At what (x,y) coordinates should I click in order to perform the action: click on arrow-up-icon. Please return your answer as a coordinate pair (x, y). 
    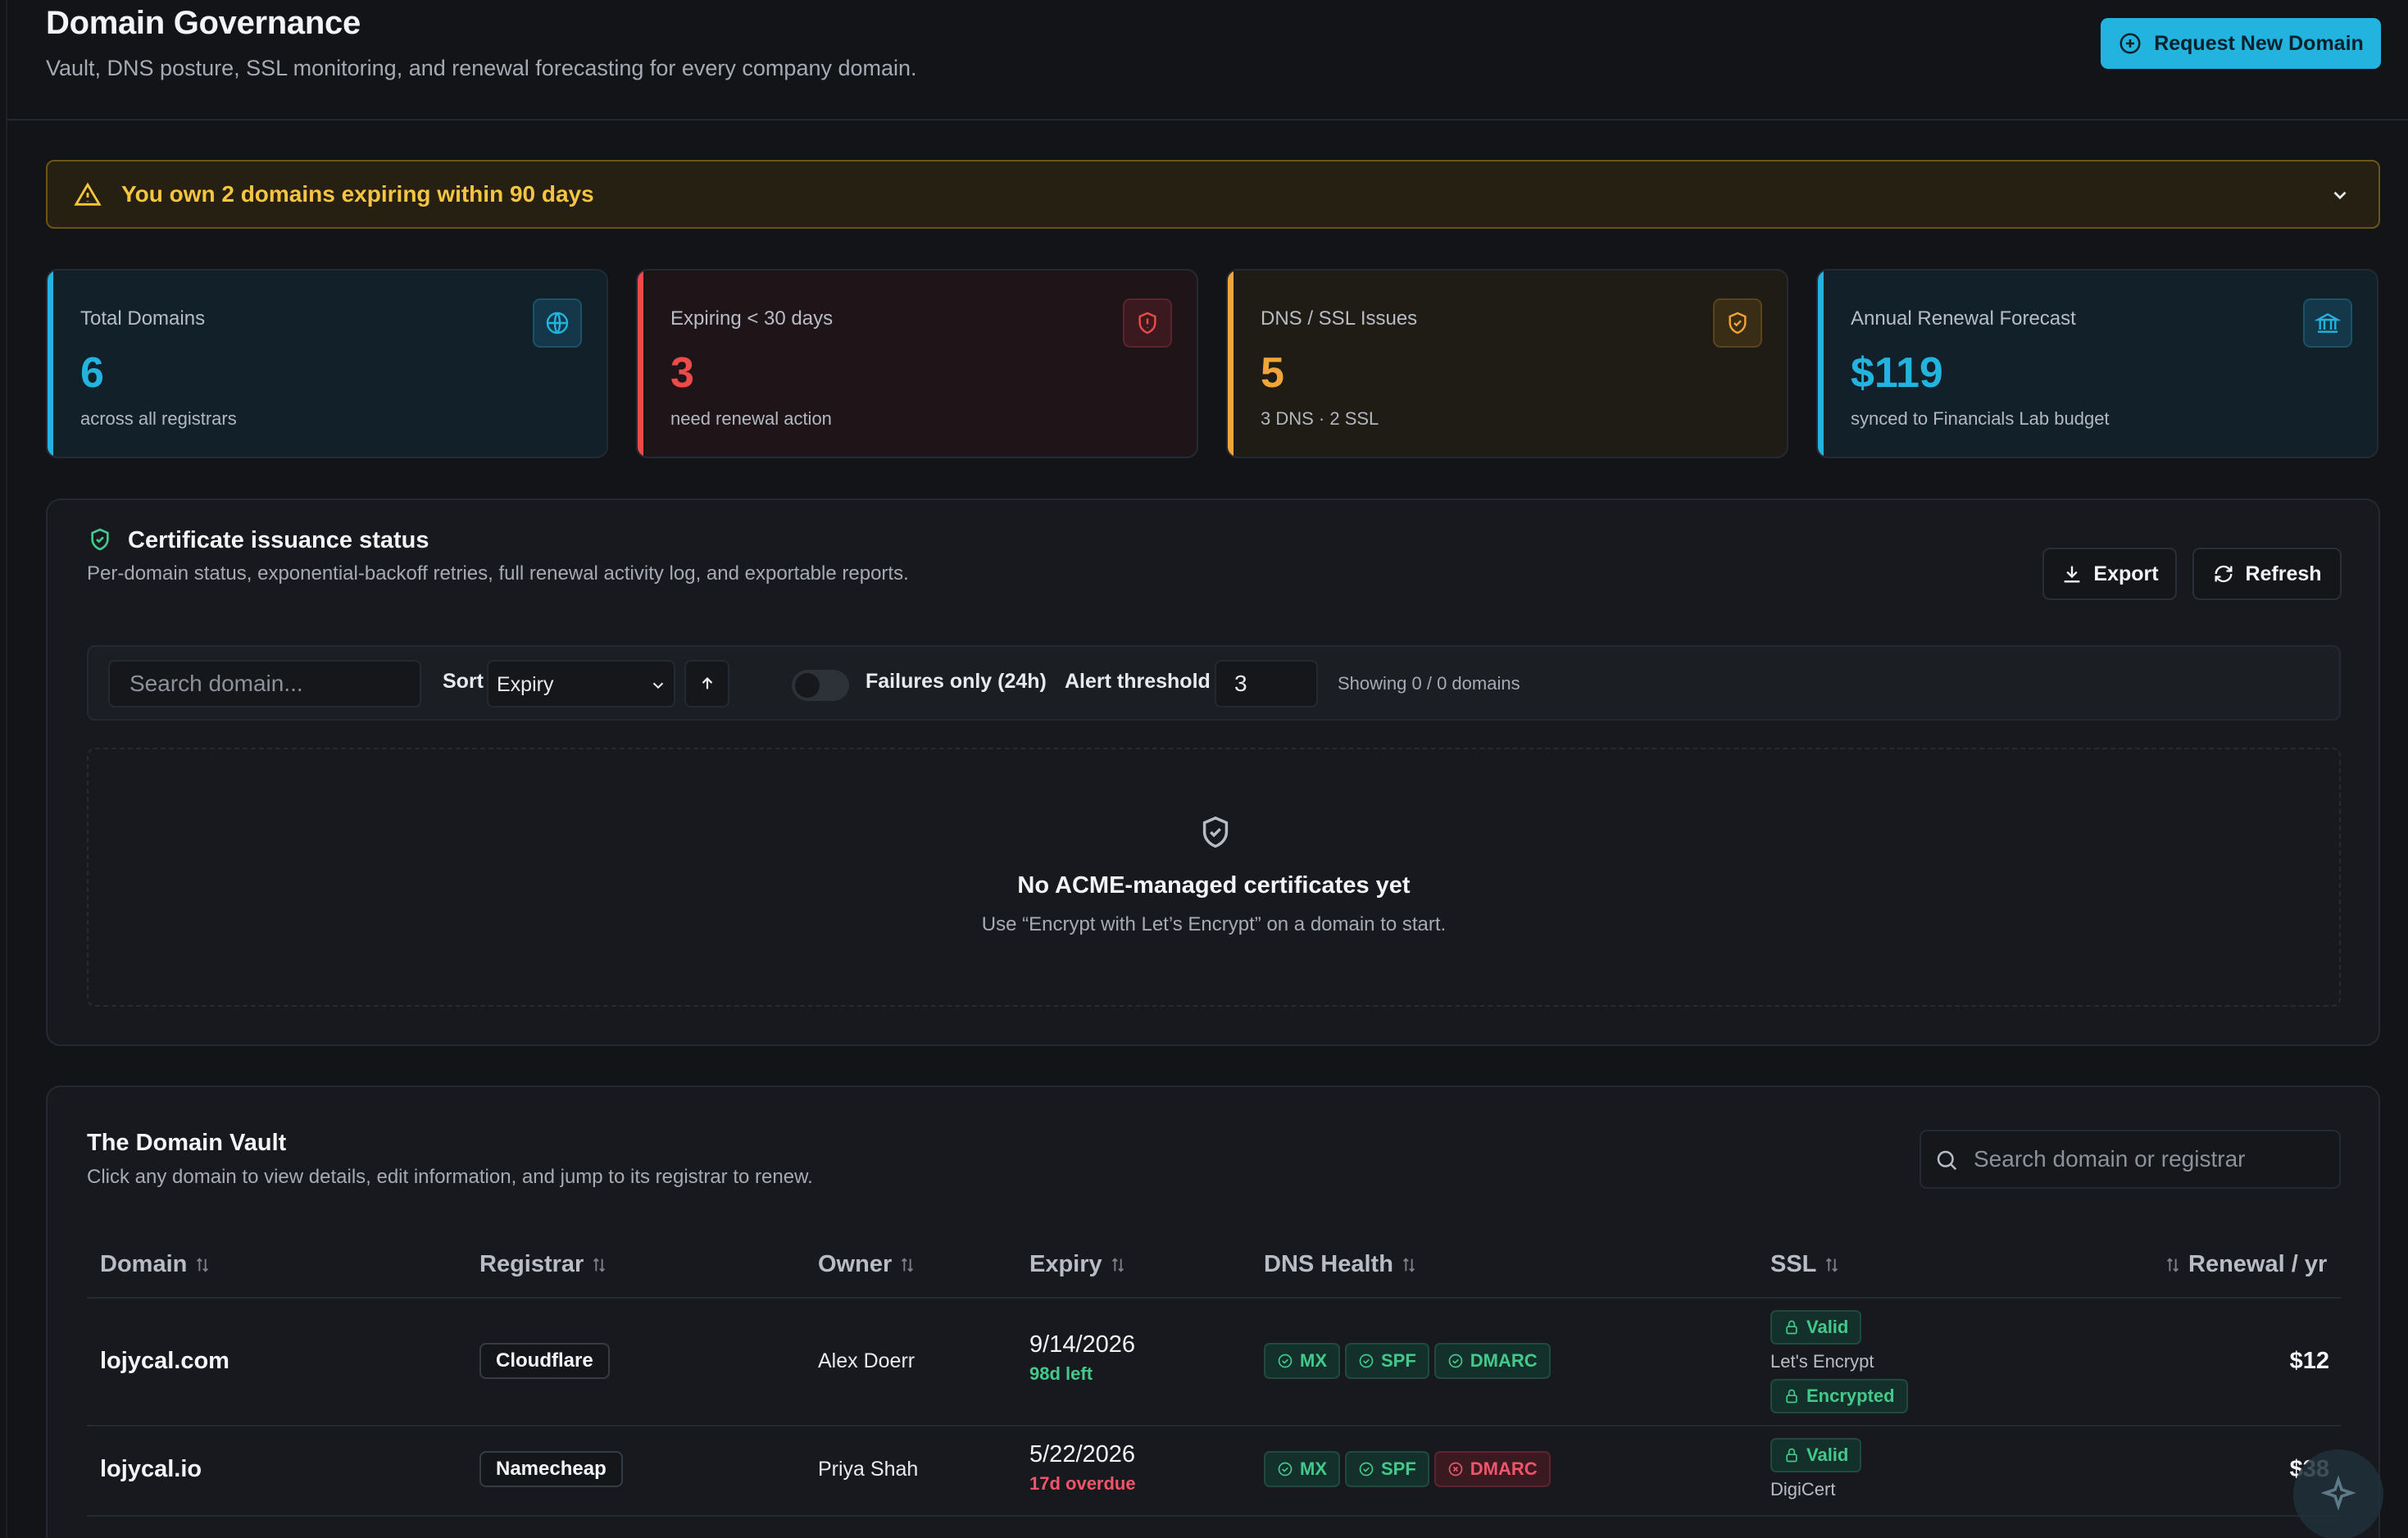
    Looking at the image, I should click on (707, 683).